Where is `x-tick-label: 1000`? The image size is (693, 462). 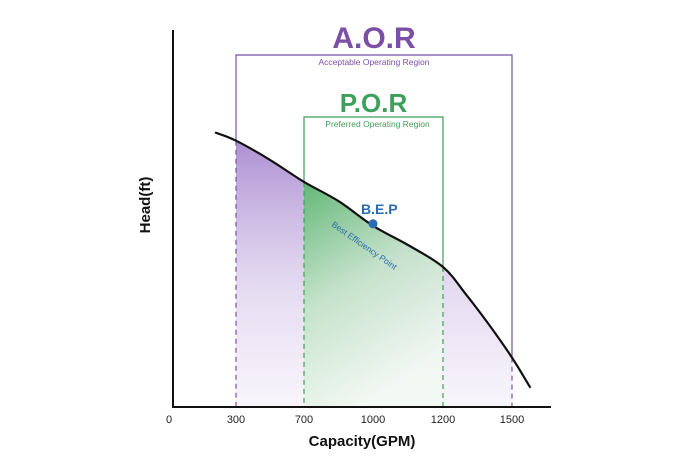 x-tick-label: 1000 is located at coordinates (373, 420).